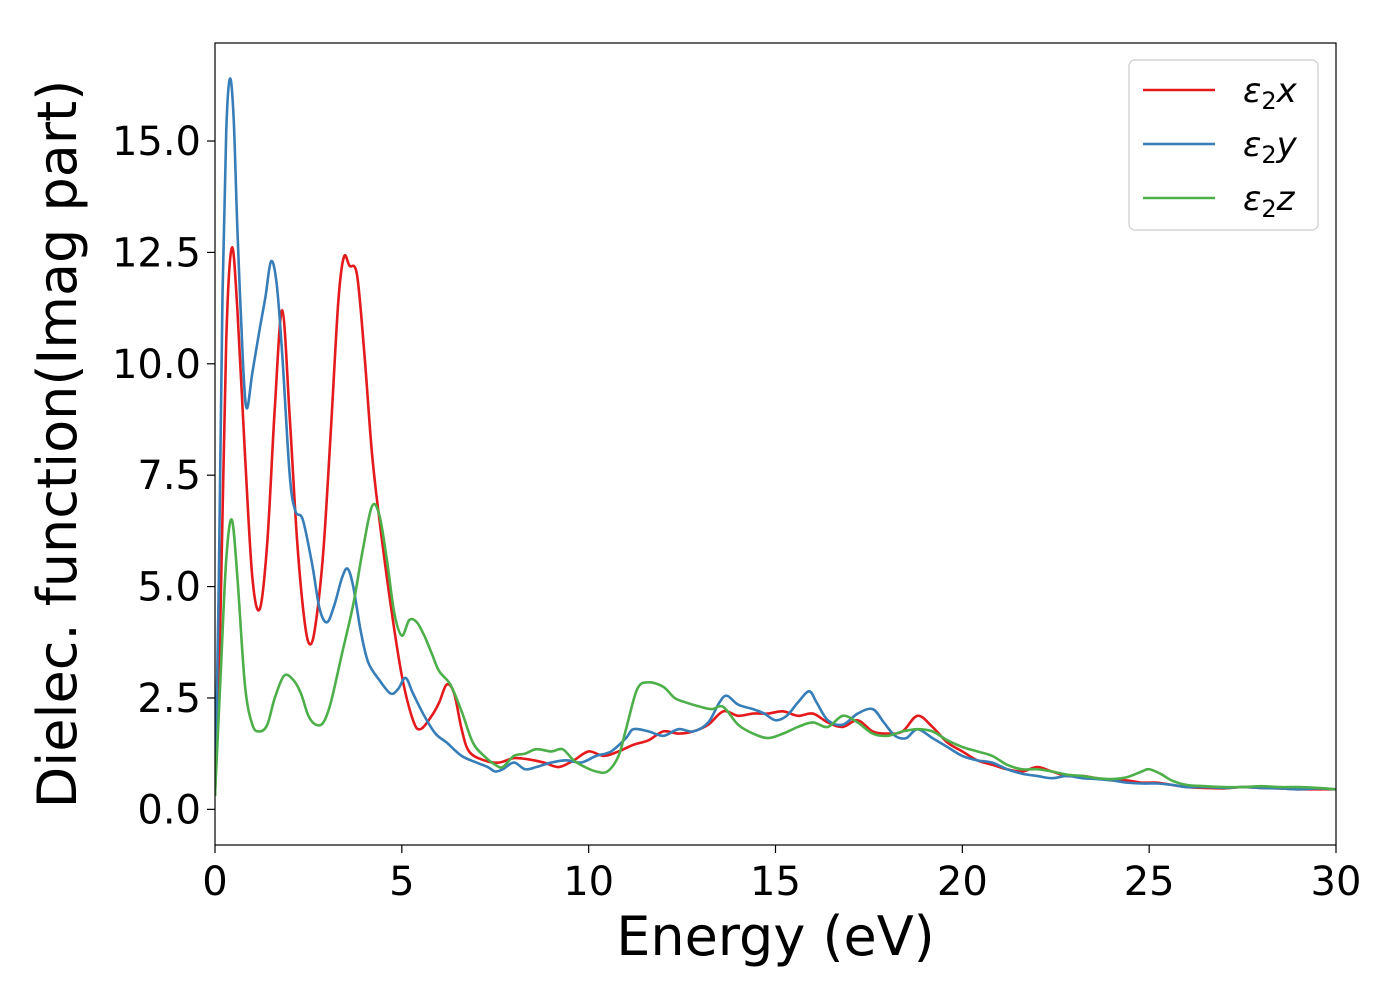  What do you see at coordinates (169, 810) in the screenshot?
I see `y-tick-label: 0.0` at bounding box center [169, 810].